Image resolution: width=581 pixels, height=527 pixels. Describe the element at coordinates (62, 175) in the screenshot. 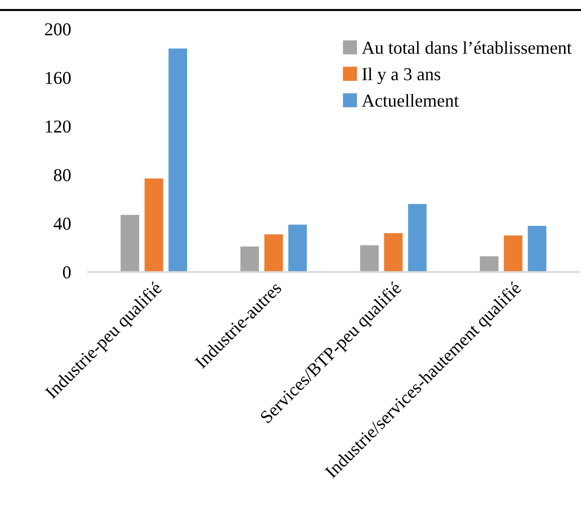

I see `y-tick-label: 80` at that location.